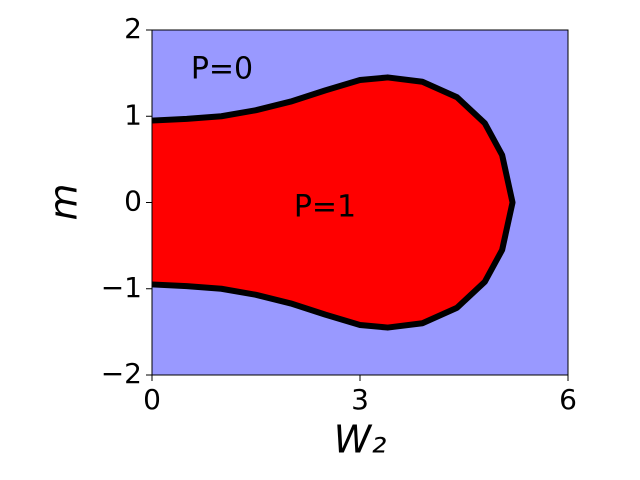  I want to click on y-tick-label: −1, so click(121, 287).